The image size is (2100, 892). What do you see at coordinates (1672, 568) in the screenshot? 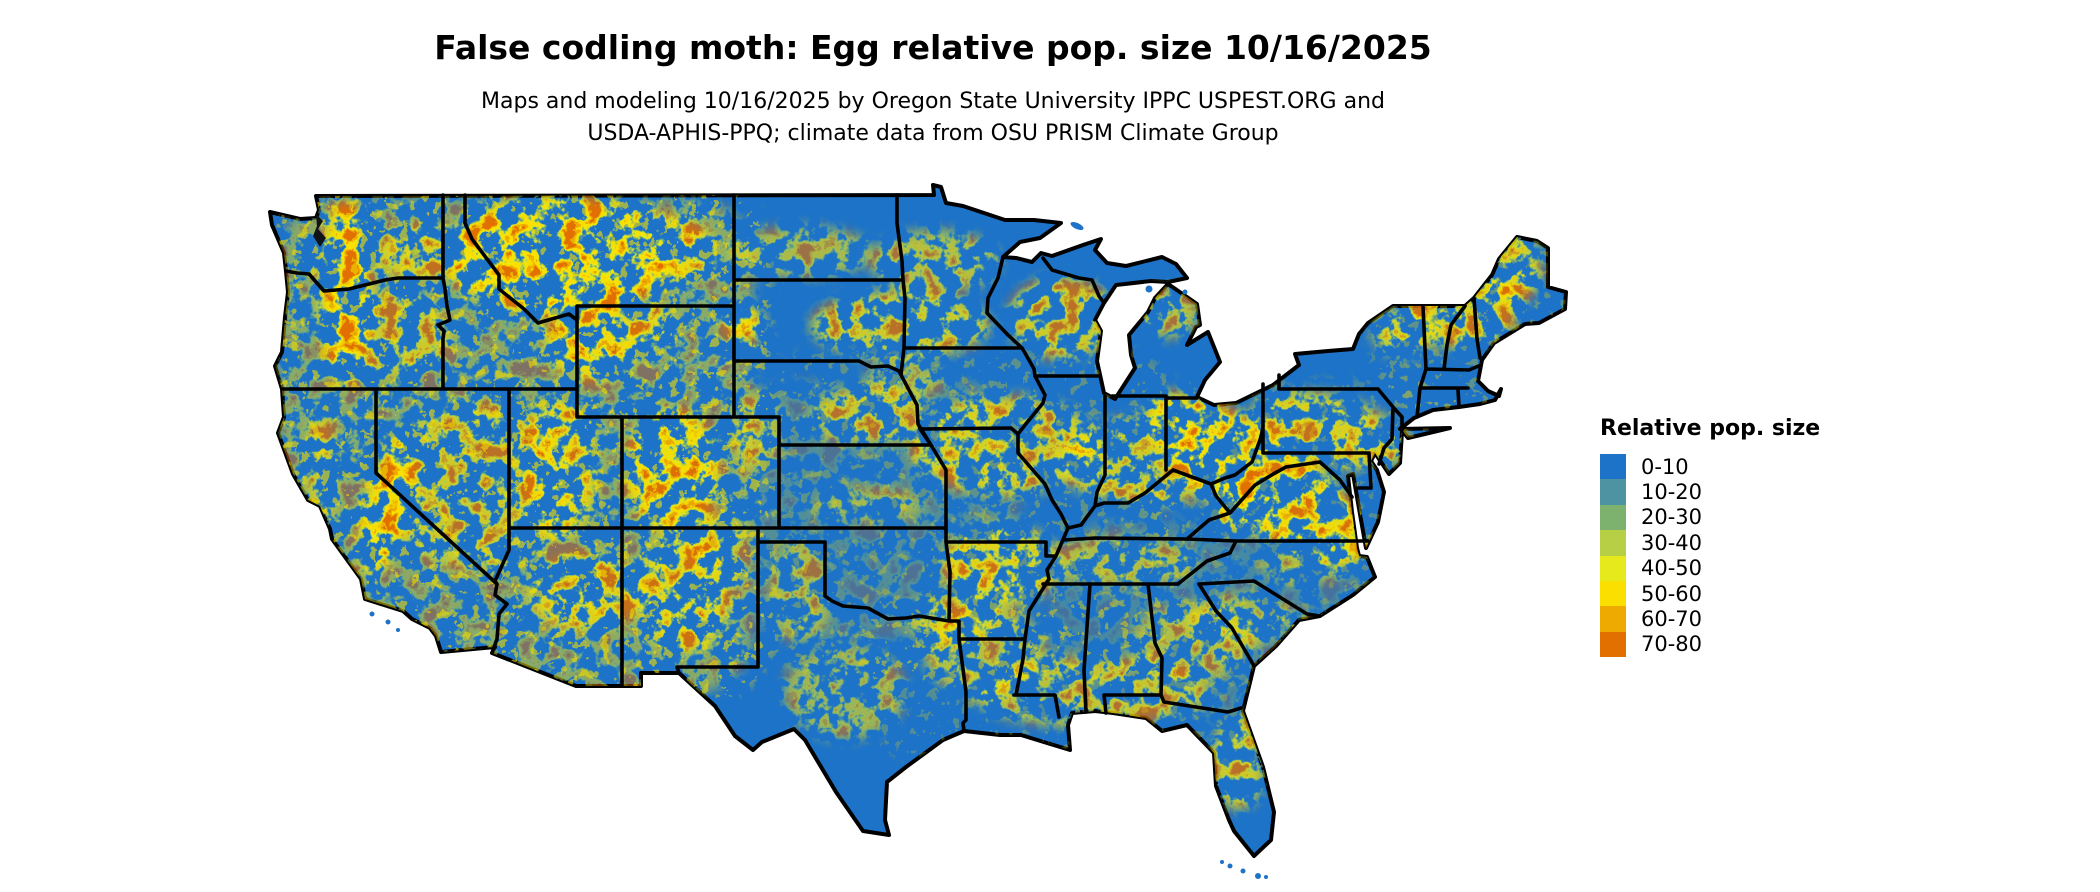
I see `legend-label: 40-50` at bounding box center [1672, 568].